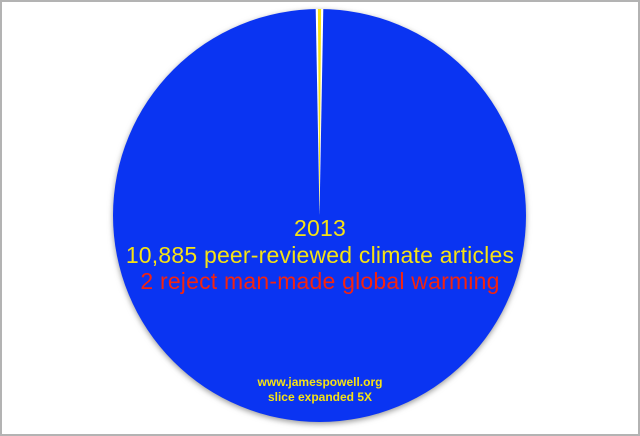 Image resolution: width=640 pixels, height=436 pixels. I want to click on reject-articles-label: 2 reject man-made global warming, so click(320, 281).